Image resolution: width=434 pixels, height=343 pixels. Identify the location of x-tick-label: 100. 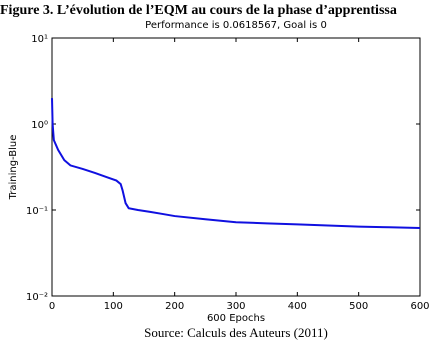
(113, 306).